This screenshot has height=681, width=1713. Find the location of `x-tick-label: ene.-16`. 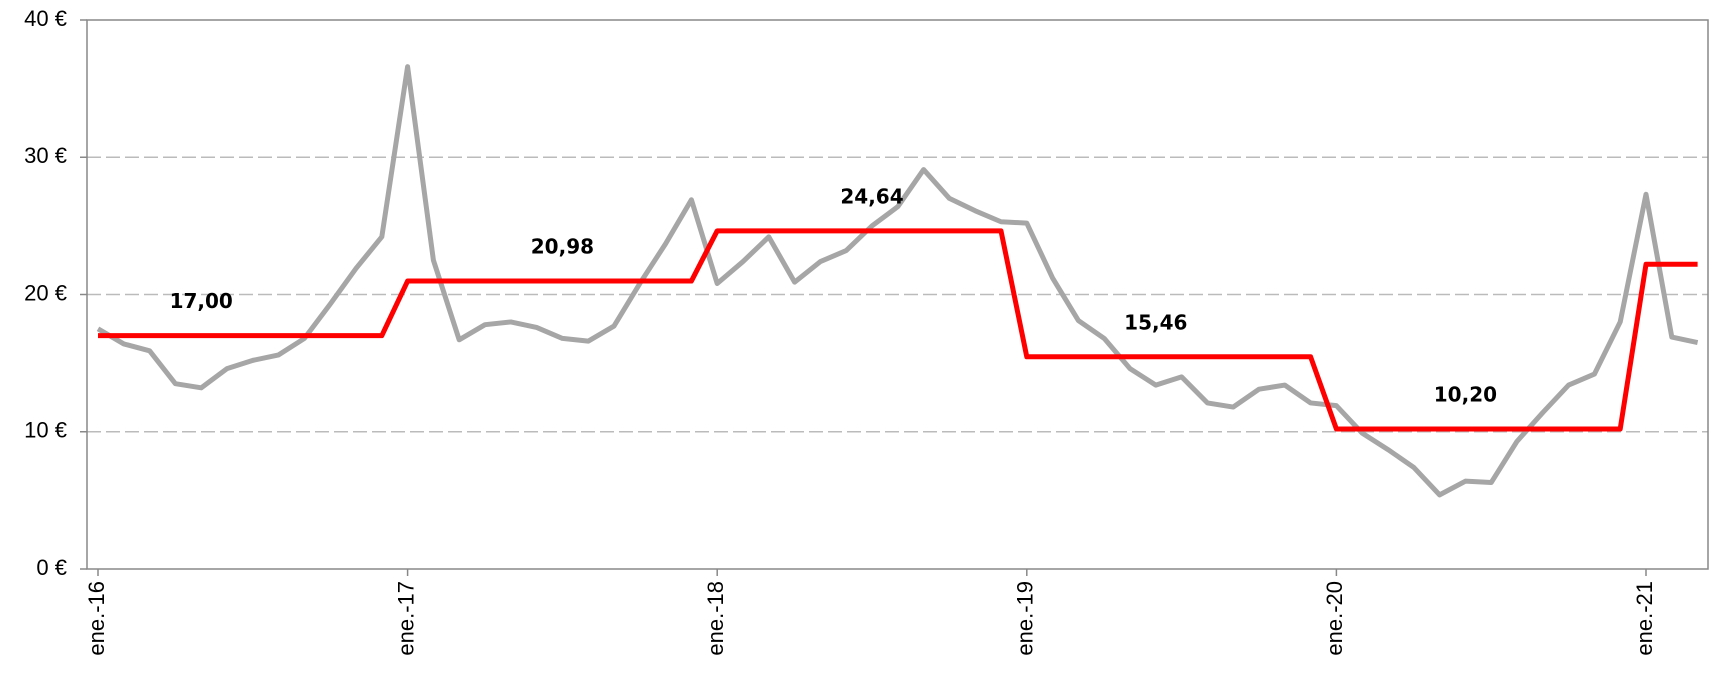

x-tick-label: ene.-16 is located at coordinates (96, 618).